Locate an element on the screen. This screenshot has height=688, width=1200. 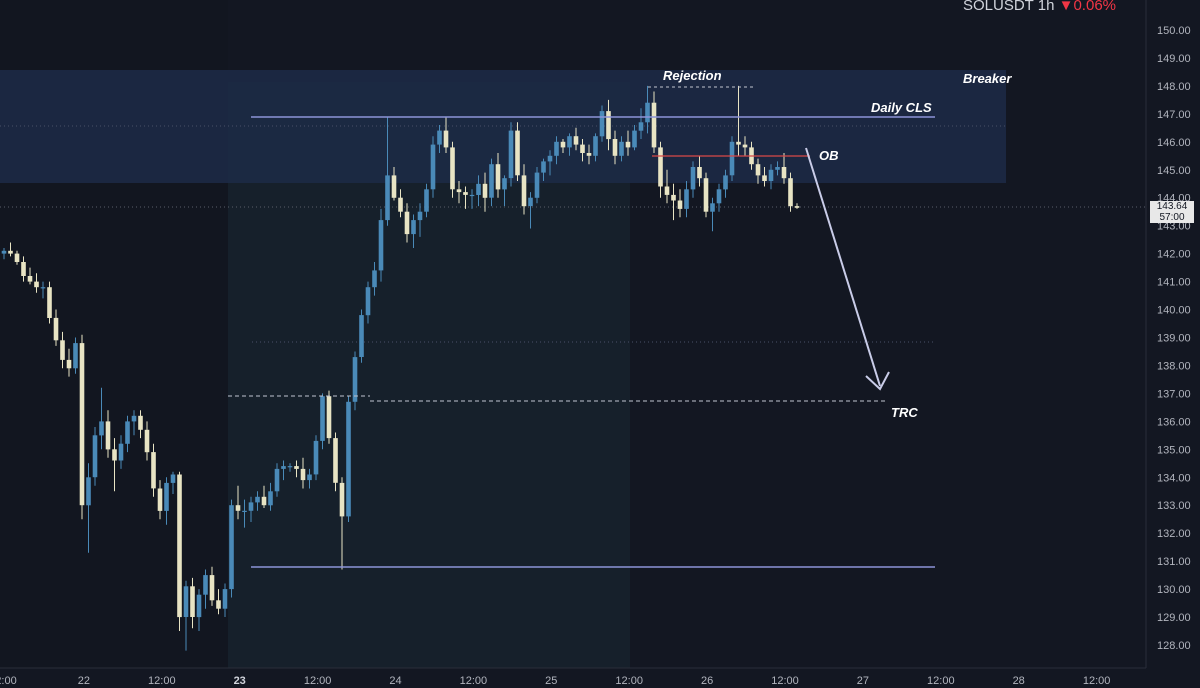
arrow-head is located at coordinates (877, 381).